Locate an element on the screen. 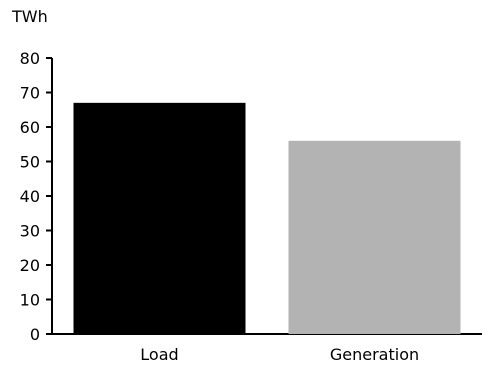  x-tick-label: Load is located at coordinates (159, 354).